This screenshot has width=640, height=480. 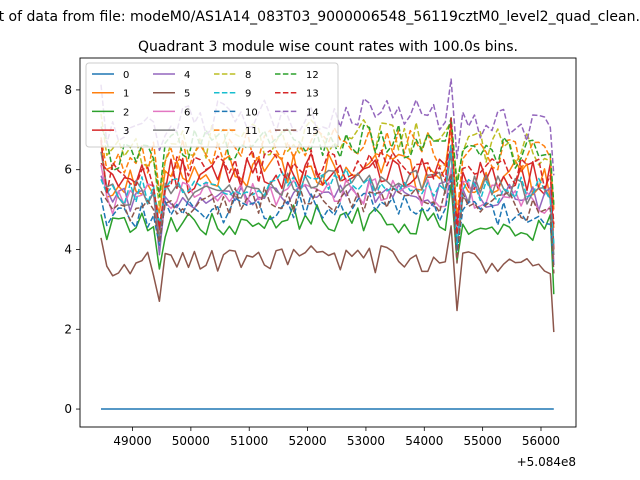 I want to click on x-offset-label: +5.084e8, so click(x=546, y=462).